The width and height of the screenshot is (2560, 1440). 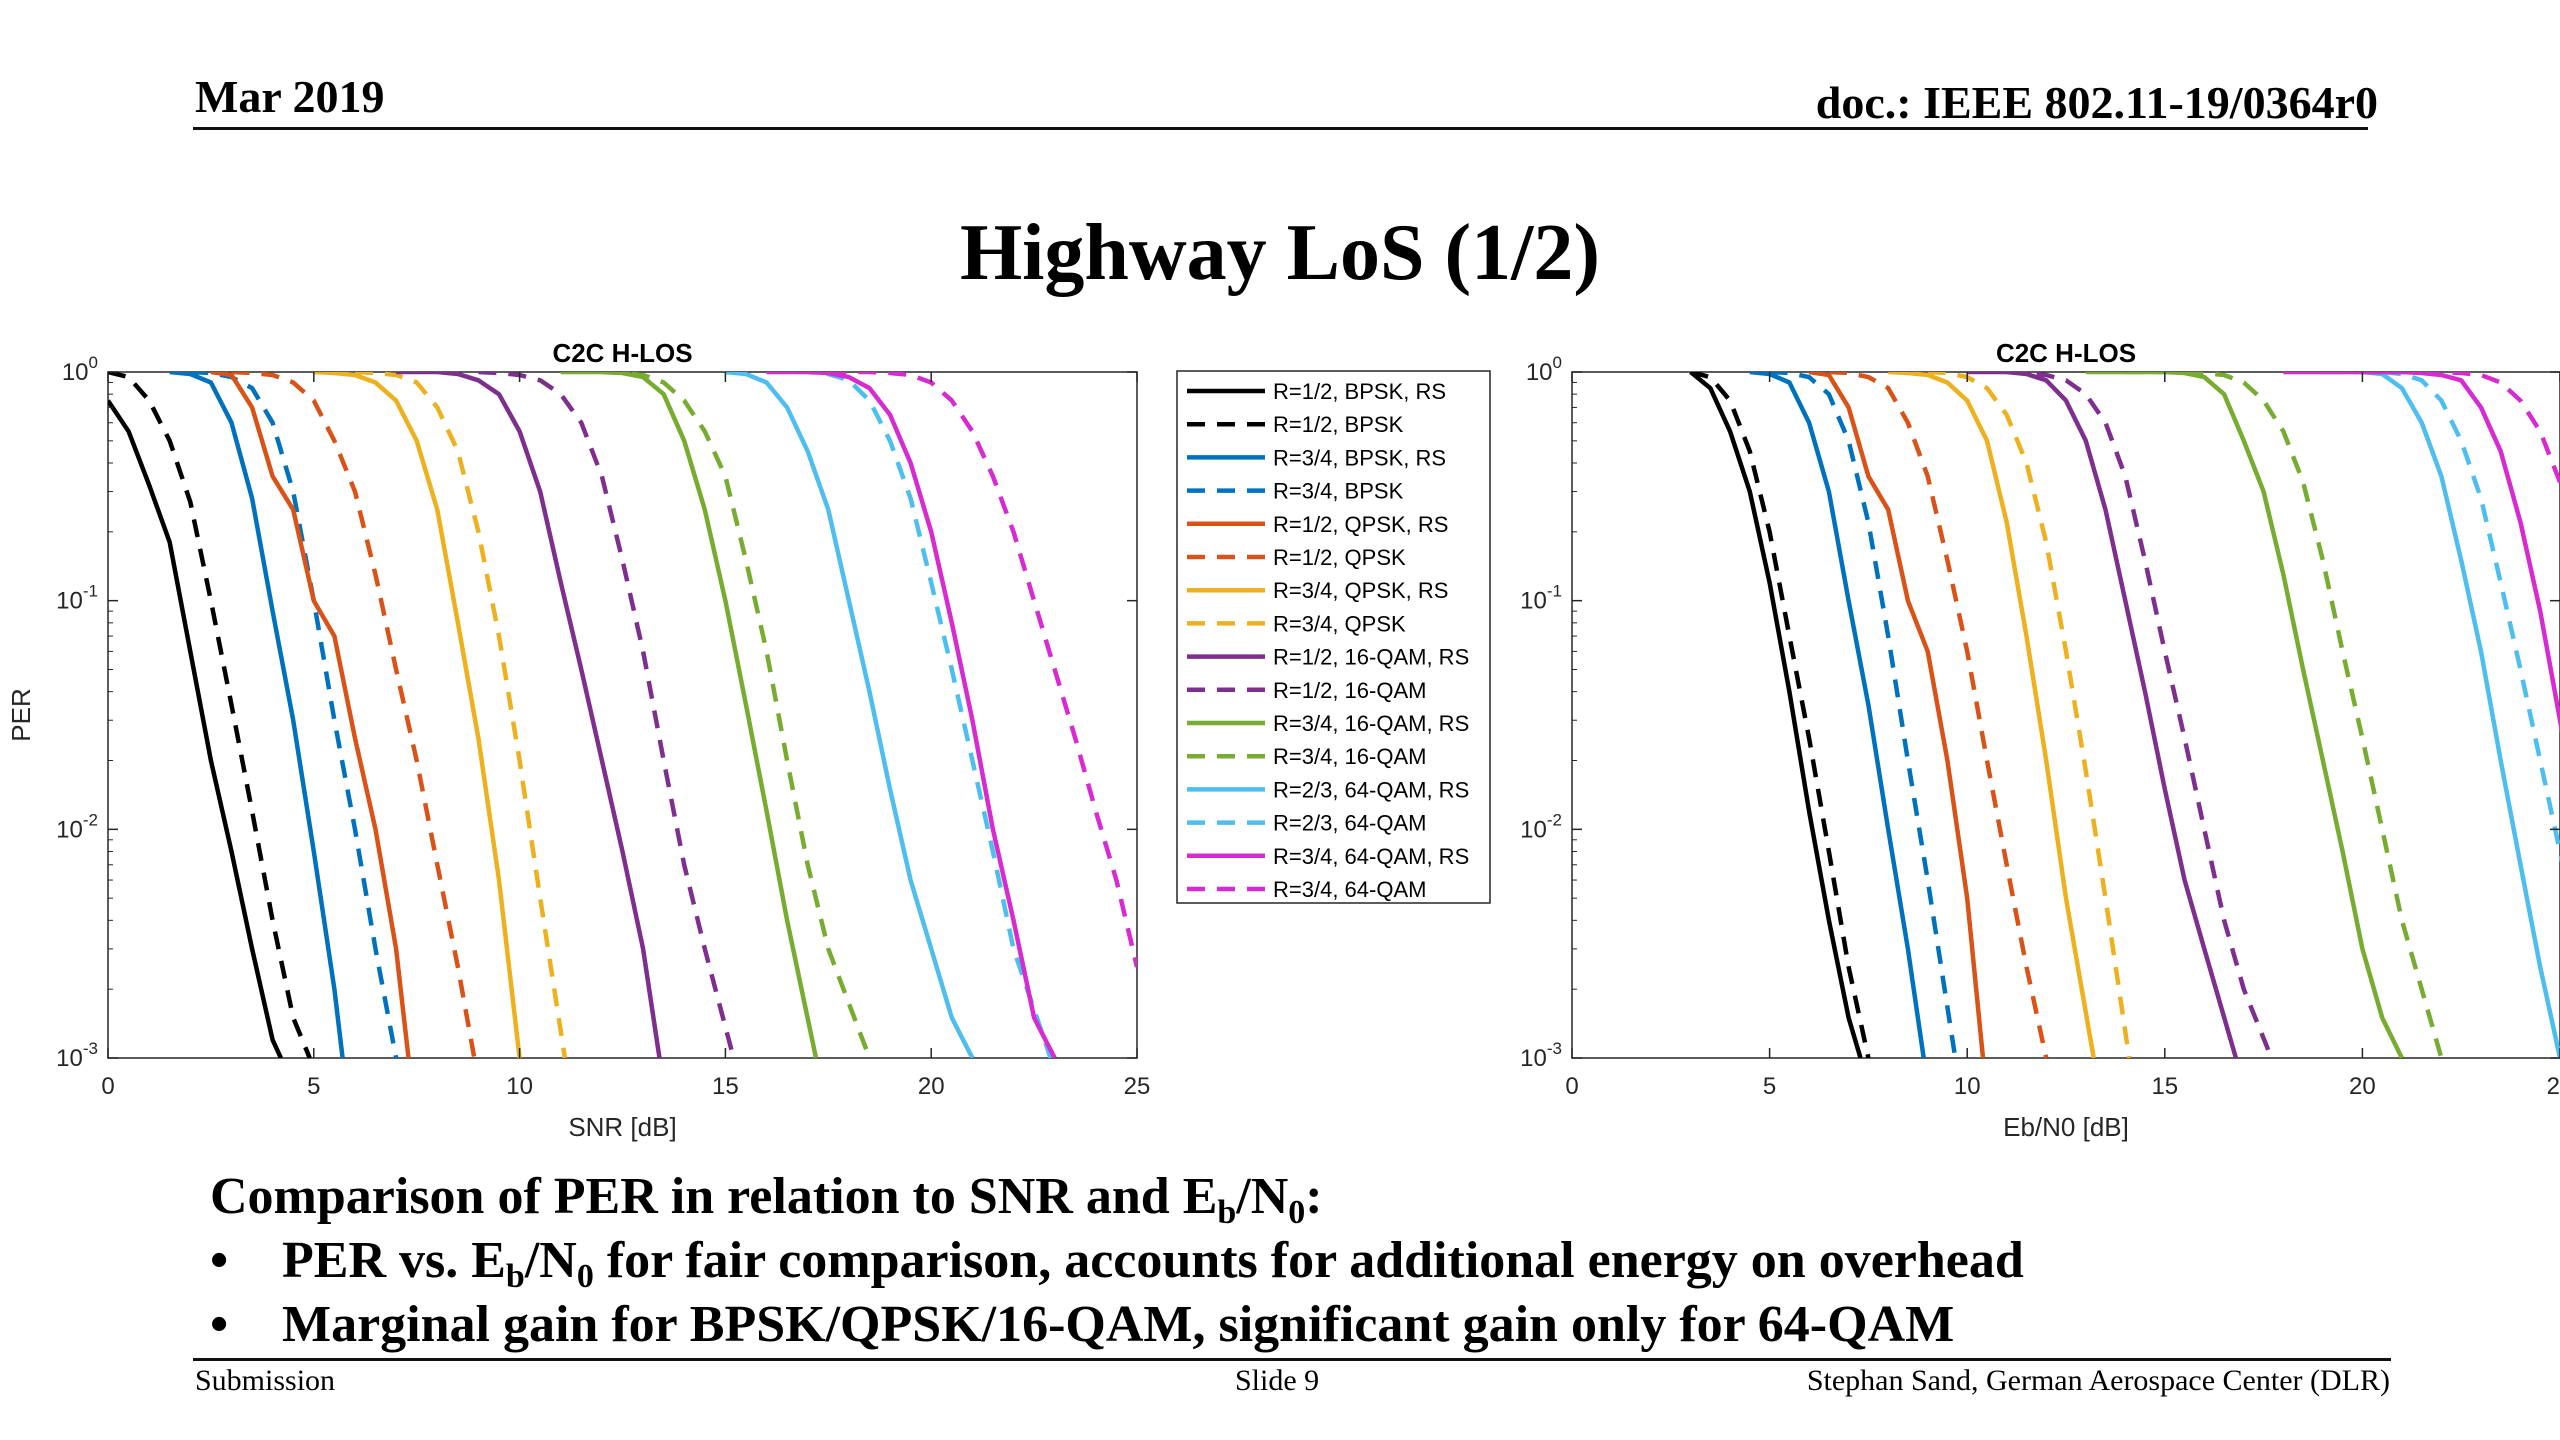 What do you see at coordinates (1292, 1359) in the screenshot?
I see `footer-rule` at bounding box center [1292, 1359].